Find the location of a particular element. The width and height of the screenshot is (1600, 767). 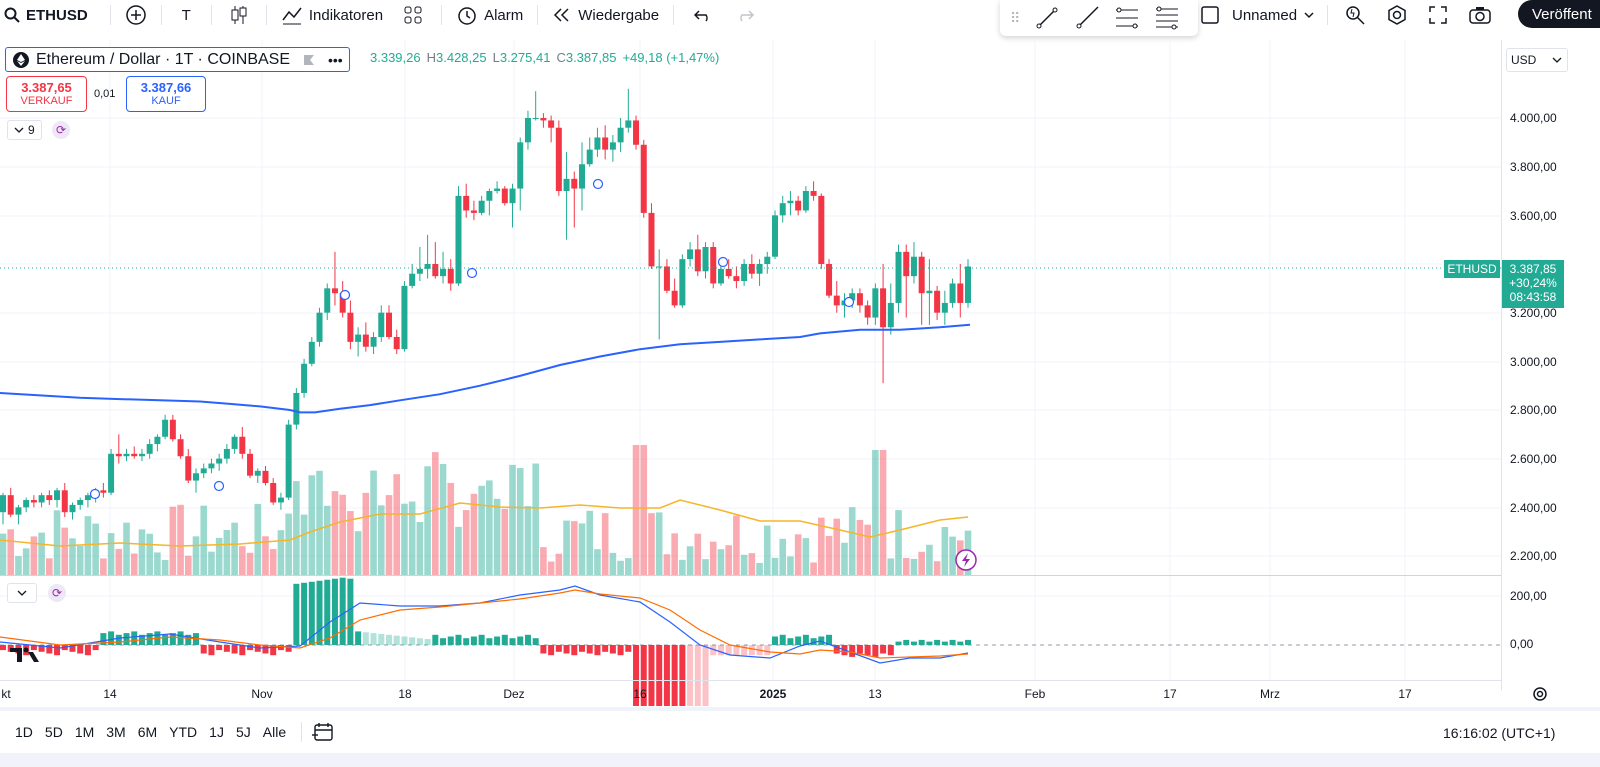

sell-button: 3.387,65 VERKAUF is located at coordinates (46, 94).